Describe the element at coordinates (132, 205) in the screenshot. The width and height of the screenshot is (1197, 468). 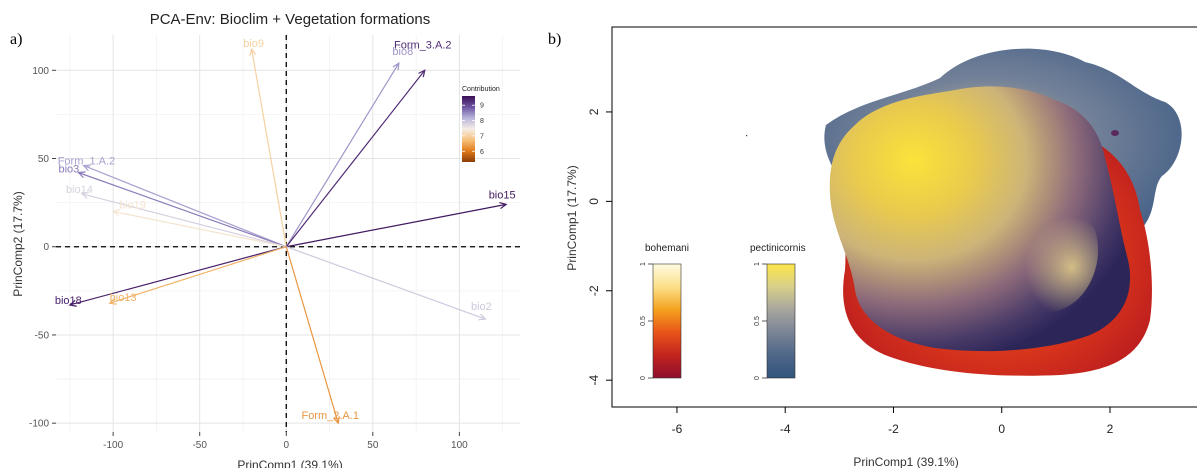
I see `arrow-label: bio19` at that location.